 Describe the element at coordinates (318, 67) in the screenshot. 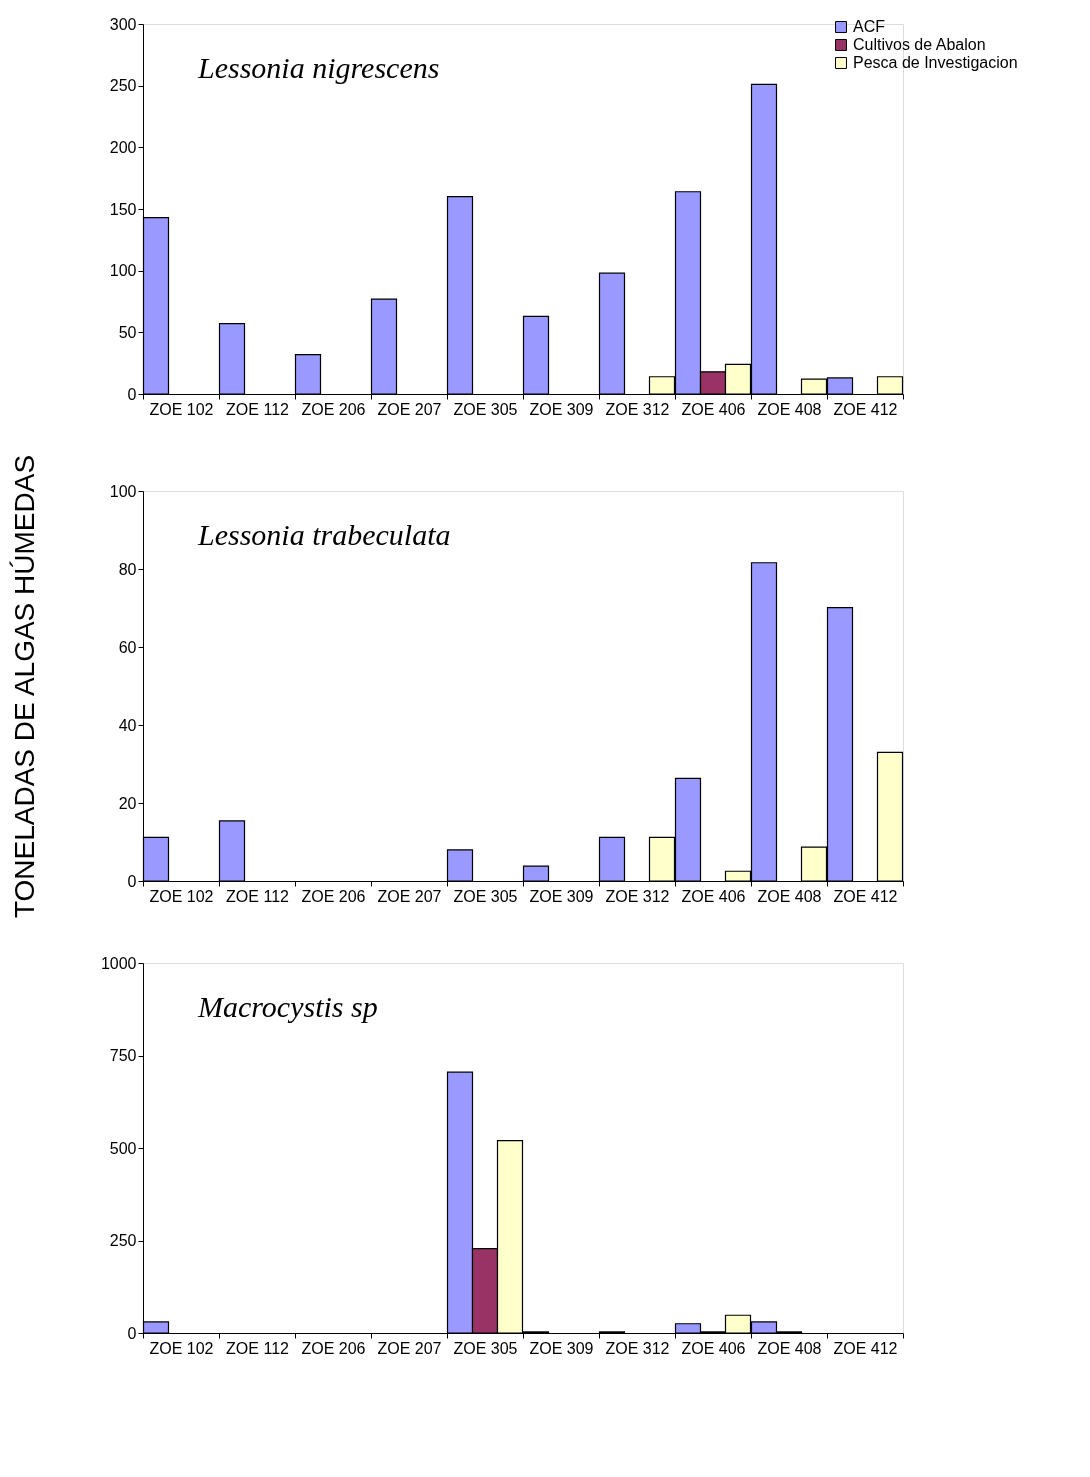

I see `text: Lessonia nigrescens` at that location.